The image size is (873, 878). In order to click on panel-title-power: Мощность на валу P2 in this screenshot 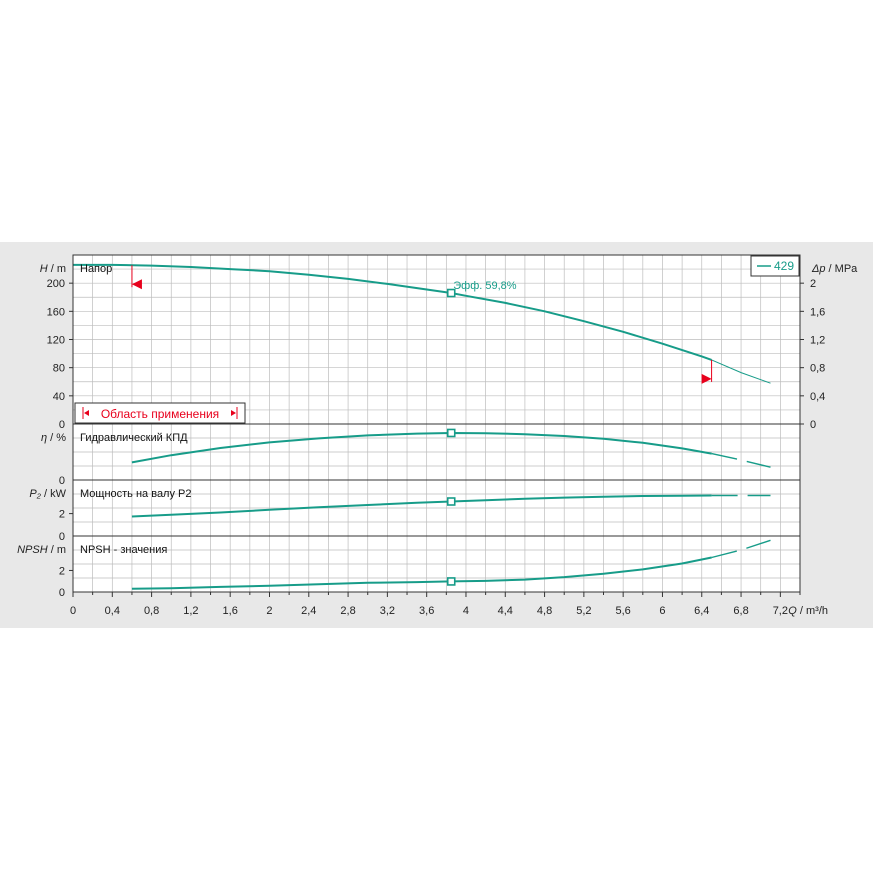, I will do `click(136, 494)`.